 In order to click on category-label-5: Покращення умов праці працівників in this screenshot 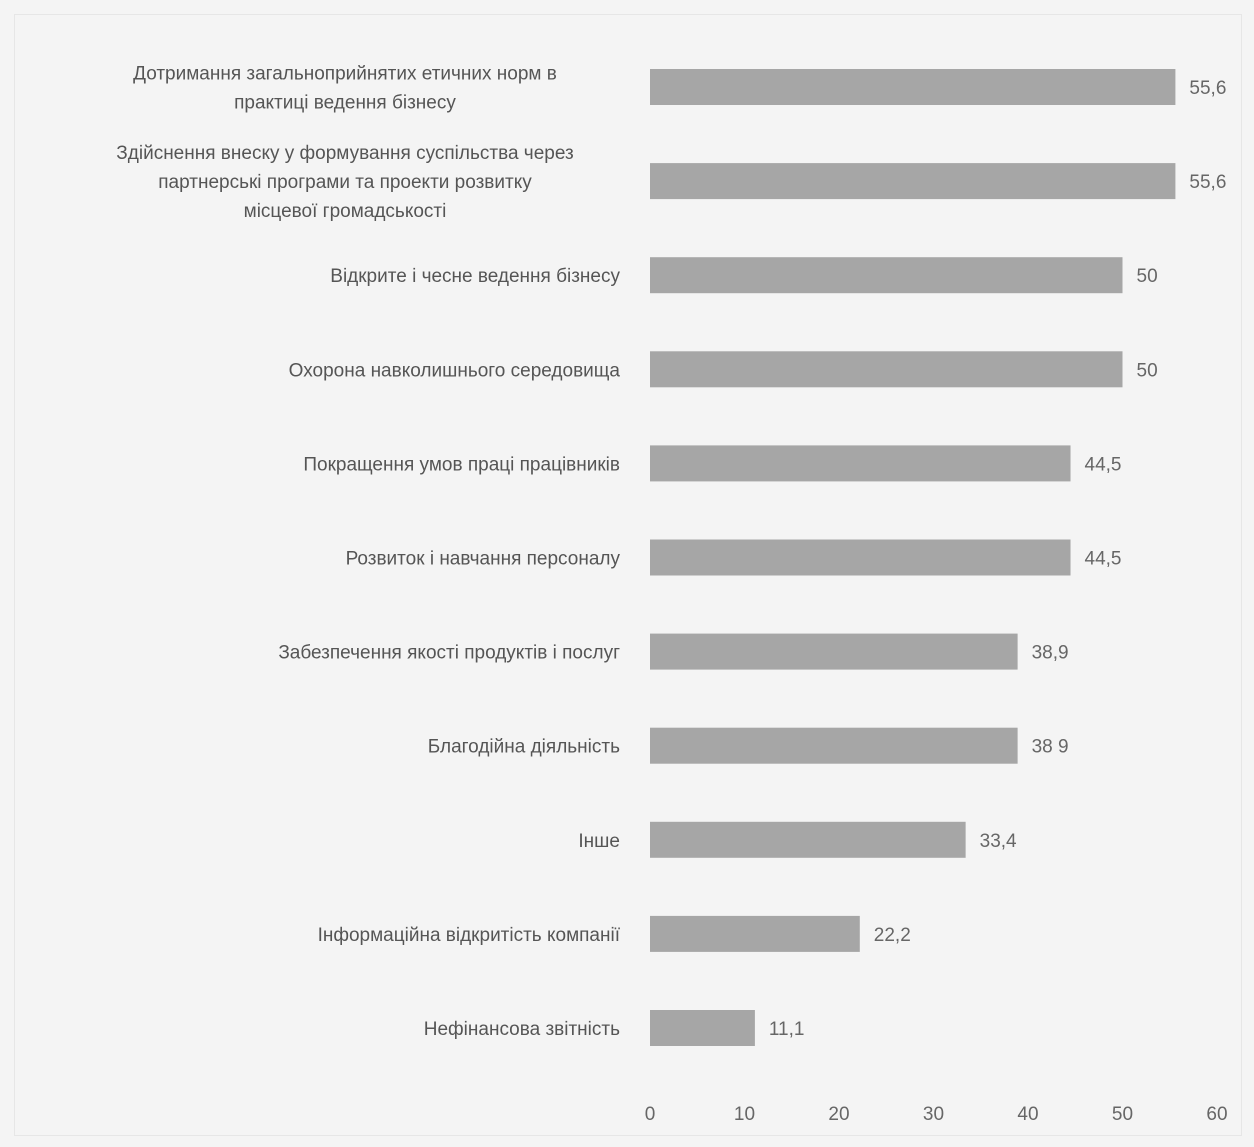, I will do `click(461, 464)`.